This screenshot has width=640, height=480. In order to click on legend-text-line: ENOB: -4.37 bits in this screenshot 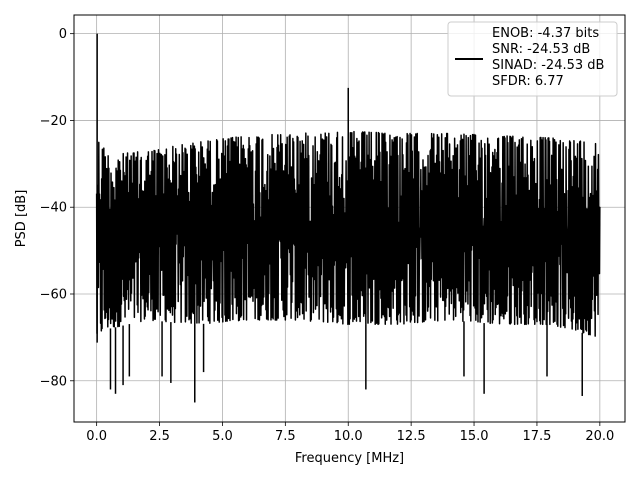, I will do `click(545, 33)`.